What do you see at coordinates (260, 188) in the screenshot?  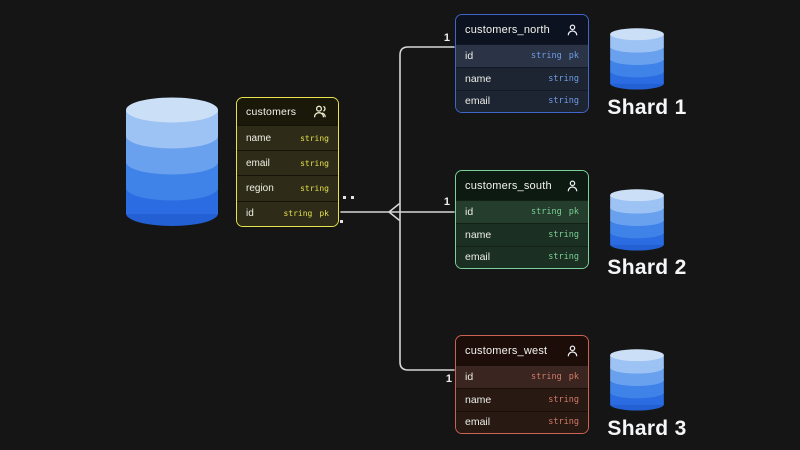 I see `field-name: region` at bounding box center [260, 188].